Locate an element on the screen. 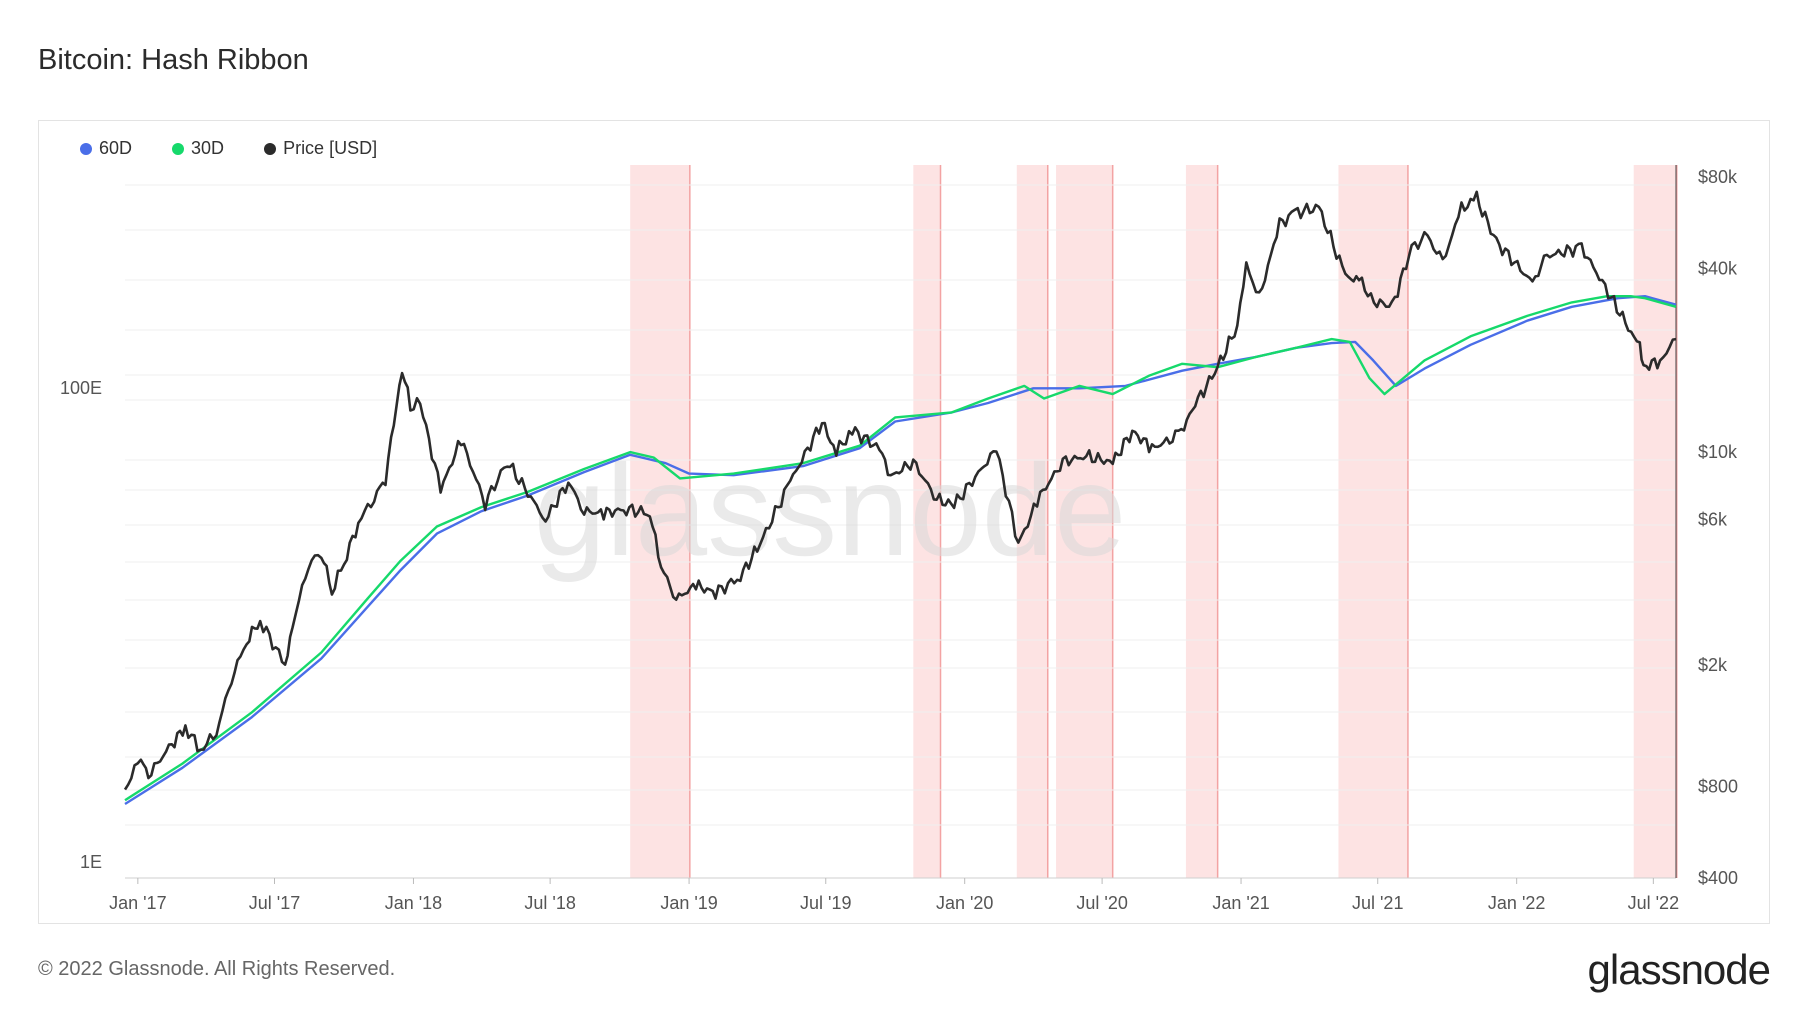 The width and height of the screenshot is (1800, 1013). x-tick-label: Jan '19 is located at coordinates (688, 903).